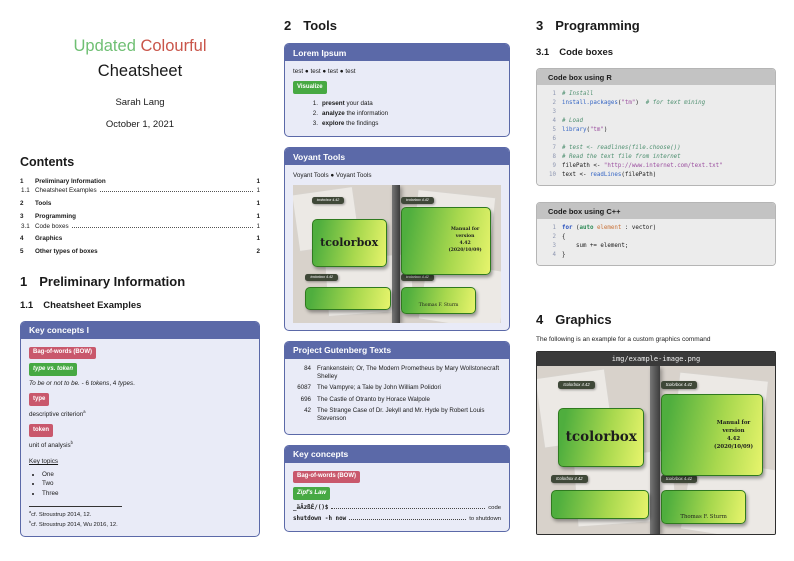 This screenshot has height=561, width=794. I want to click on test-line: test ● test ● test ● test, so click(324, 71).